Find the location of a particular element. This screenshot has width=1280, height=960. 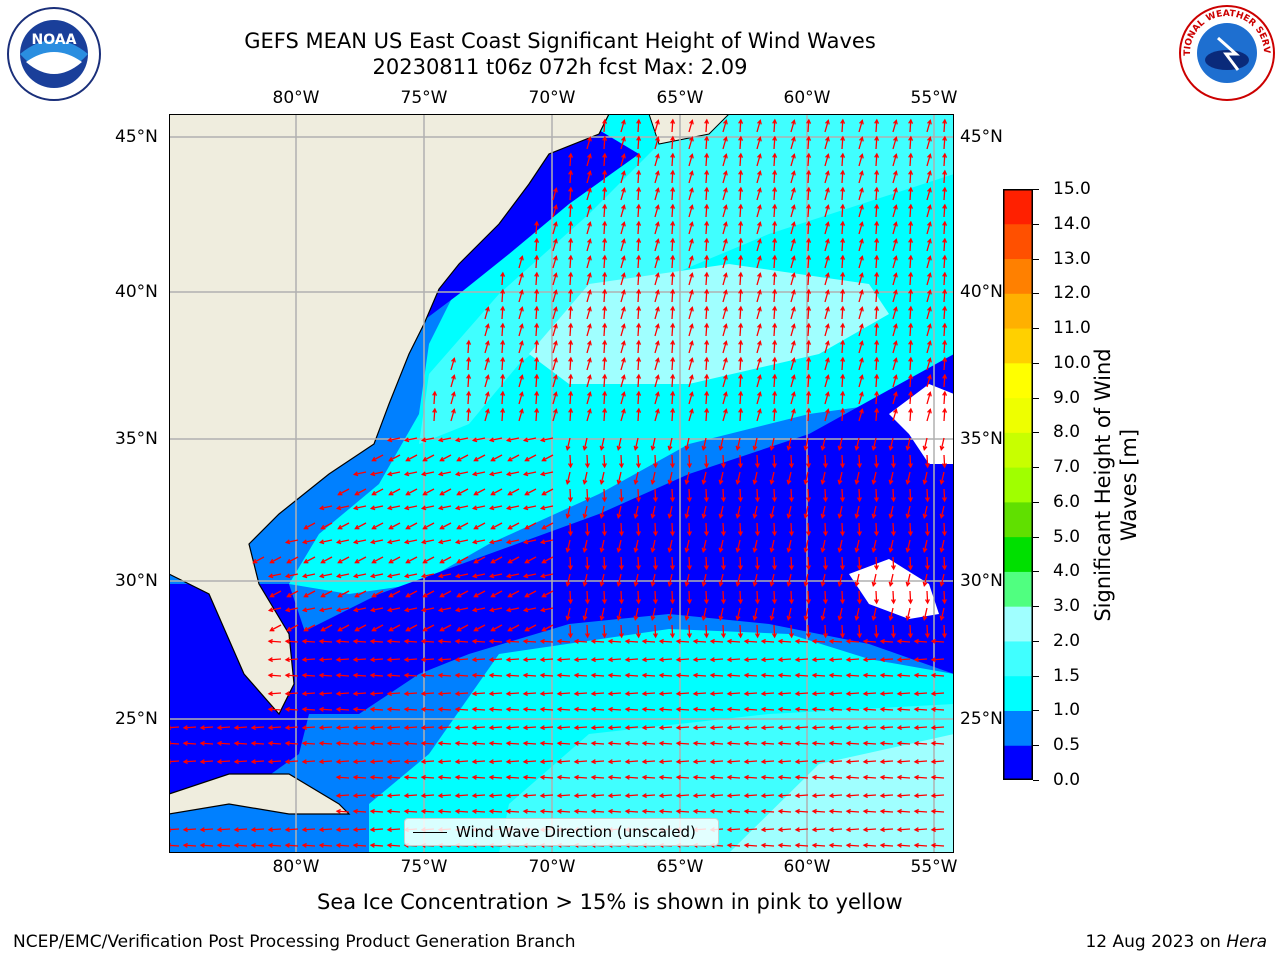

lon-label-top-80w: 80°W is located at coordinates (296, 98).